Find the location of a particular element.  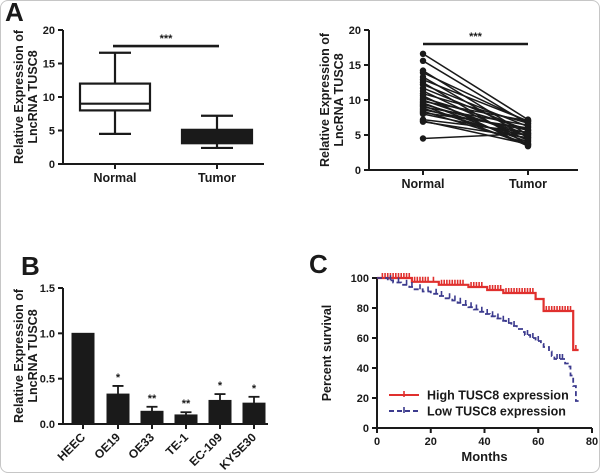

x-tick-label: 60 is located at coordinates (538, 442).